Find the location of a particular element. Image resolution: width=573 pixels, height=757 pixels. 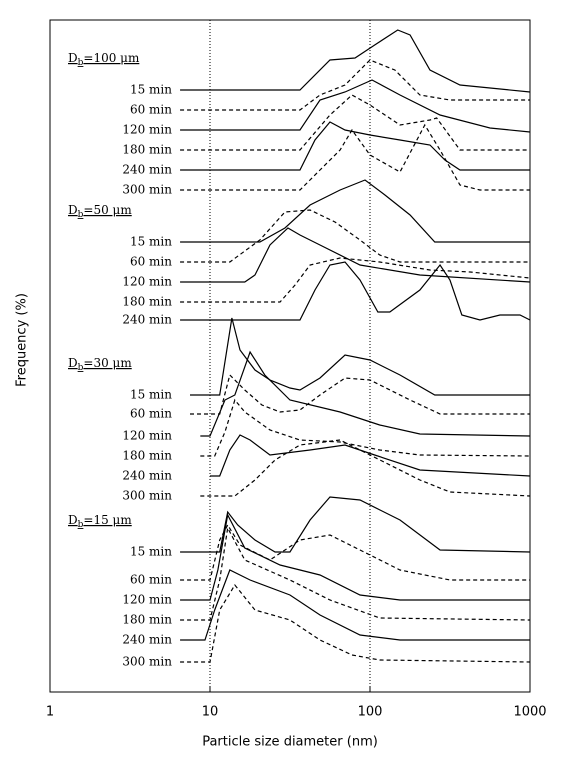

group-title-text: =100 μm is located at coordinates (111, 58).